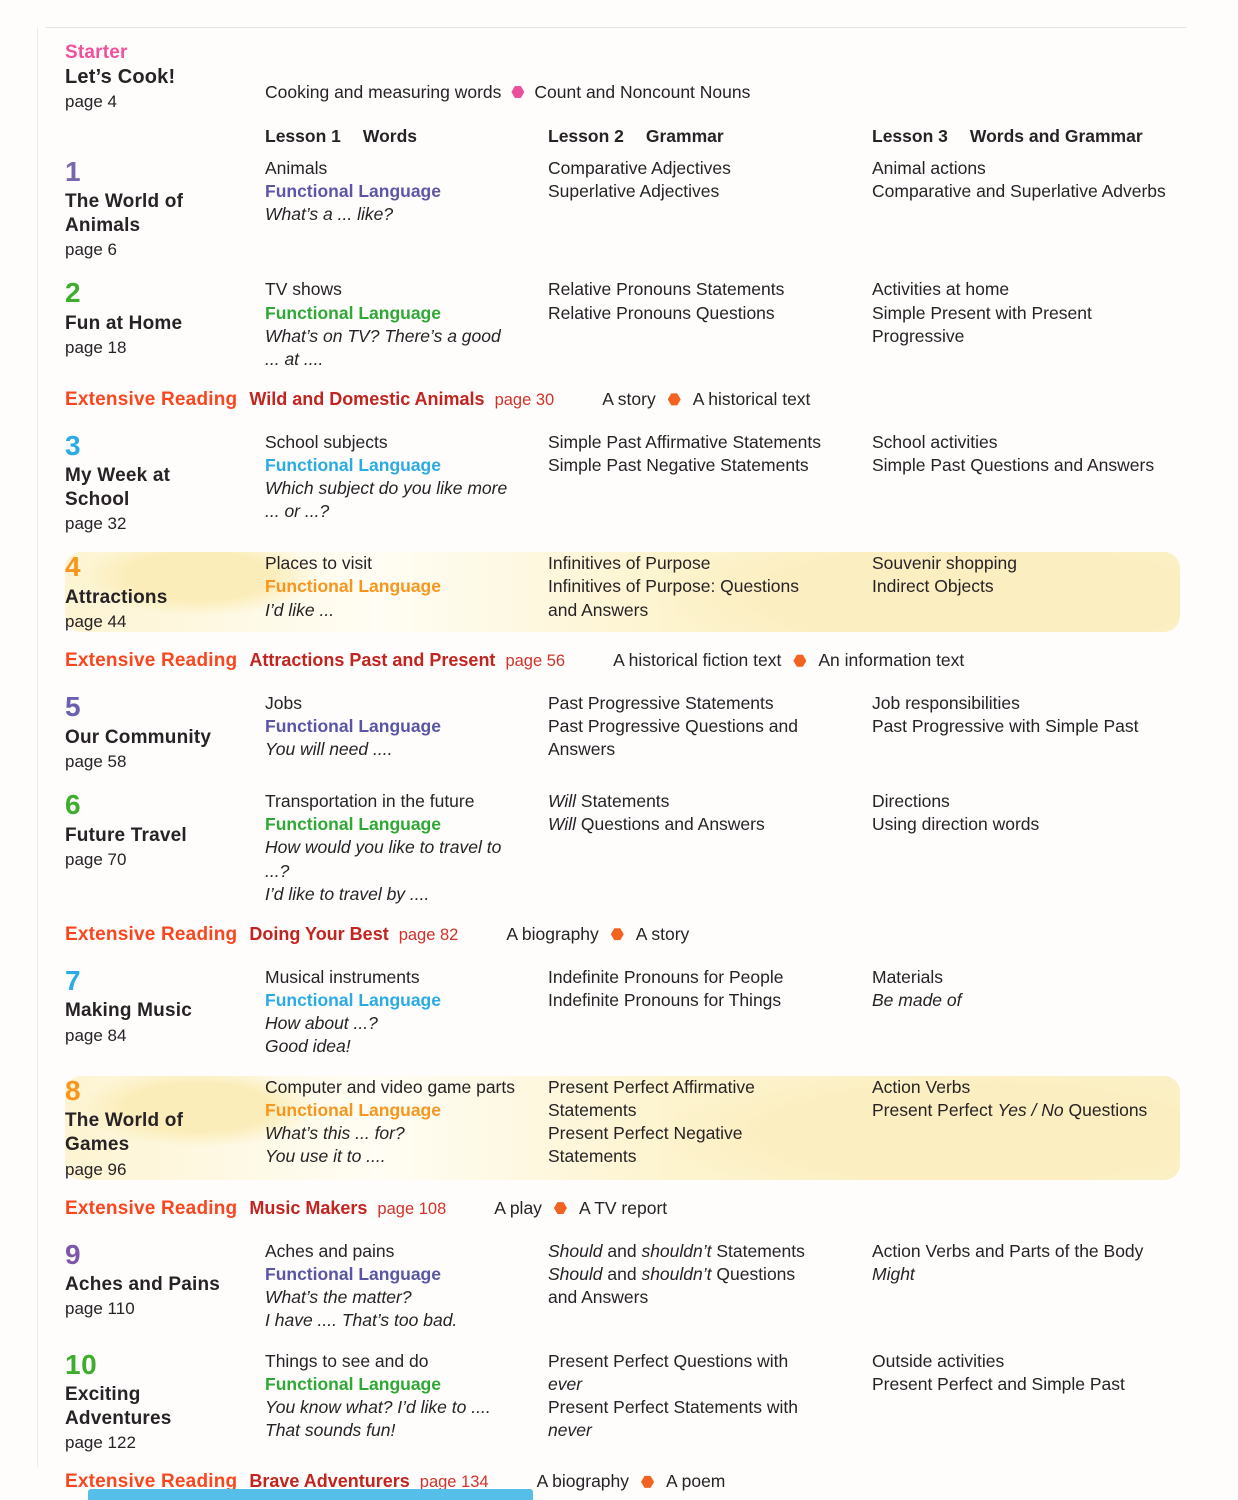 The height and width of the screenshot is (1500, 1238). What do you see at coordinates (454, 1482) in the screenshot?
I see `extensive-reading-page-ref: page 134` at bounding box center [454, 1482].